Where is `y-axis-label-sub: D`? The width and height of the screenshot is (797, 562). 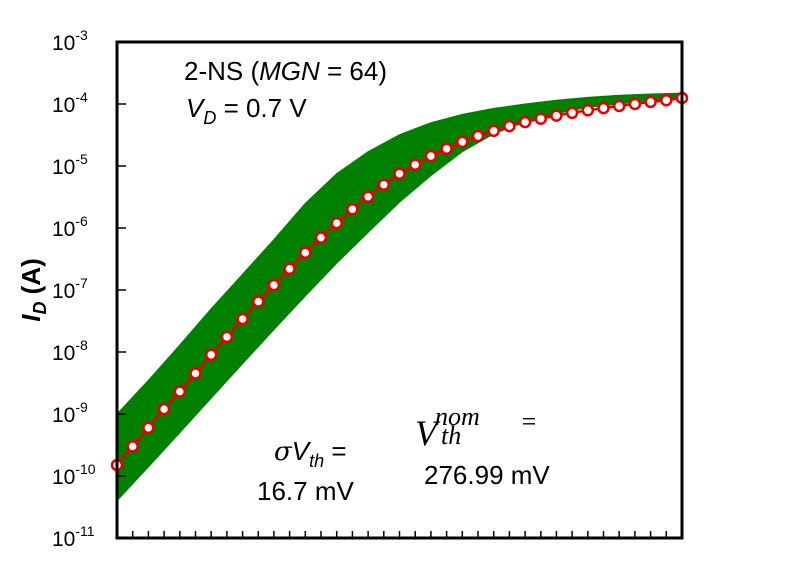 y-axis-label-sub: D is located at coordinates (40, 308).